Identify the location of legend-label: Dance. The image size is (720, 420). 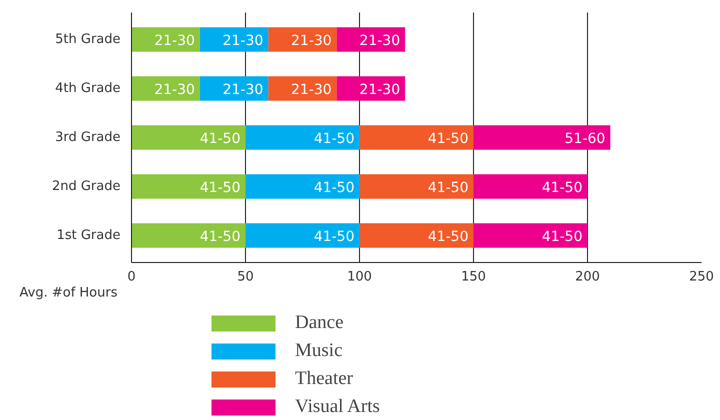
(319, 323).